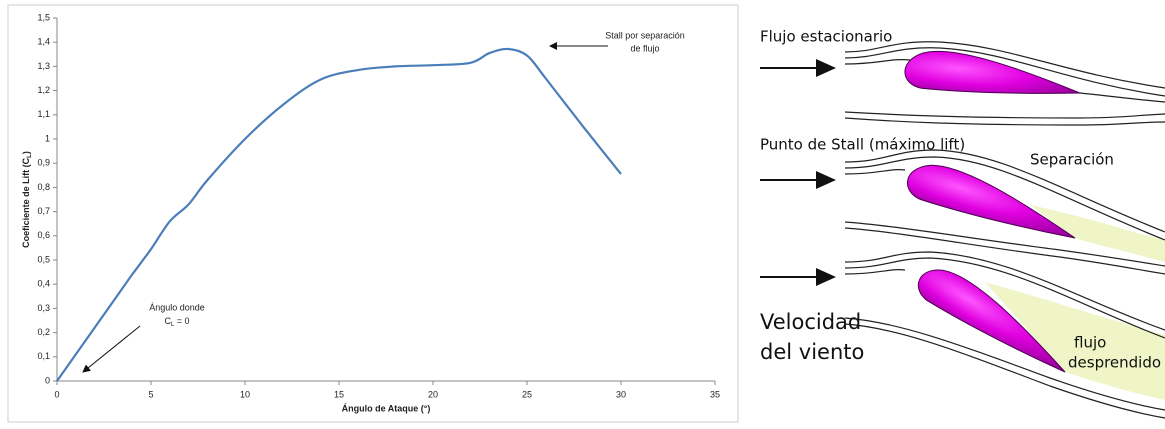 This screenshot has width=1165, height=429. Describe the element at coordinates (812, 352) in the screenshot. I see `wind-label: del viento` at that location.